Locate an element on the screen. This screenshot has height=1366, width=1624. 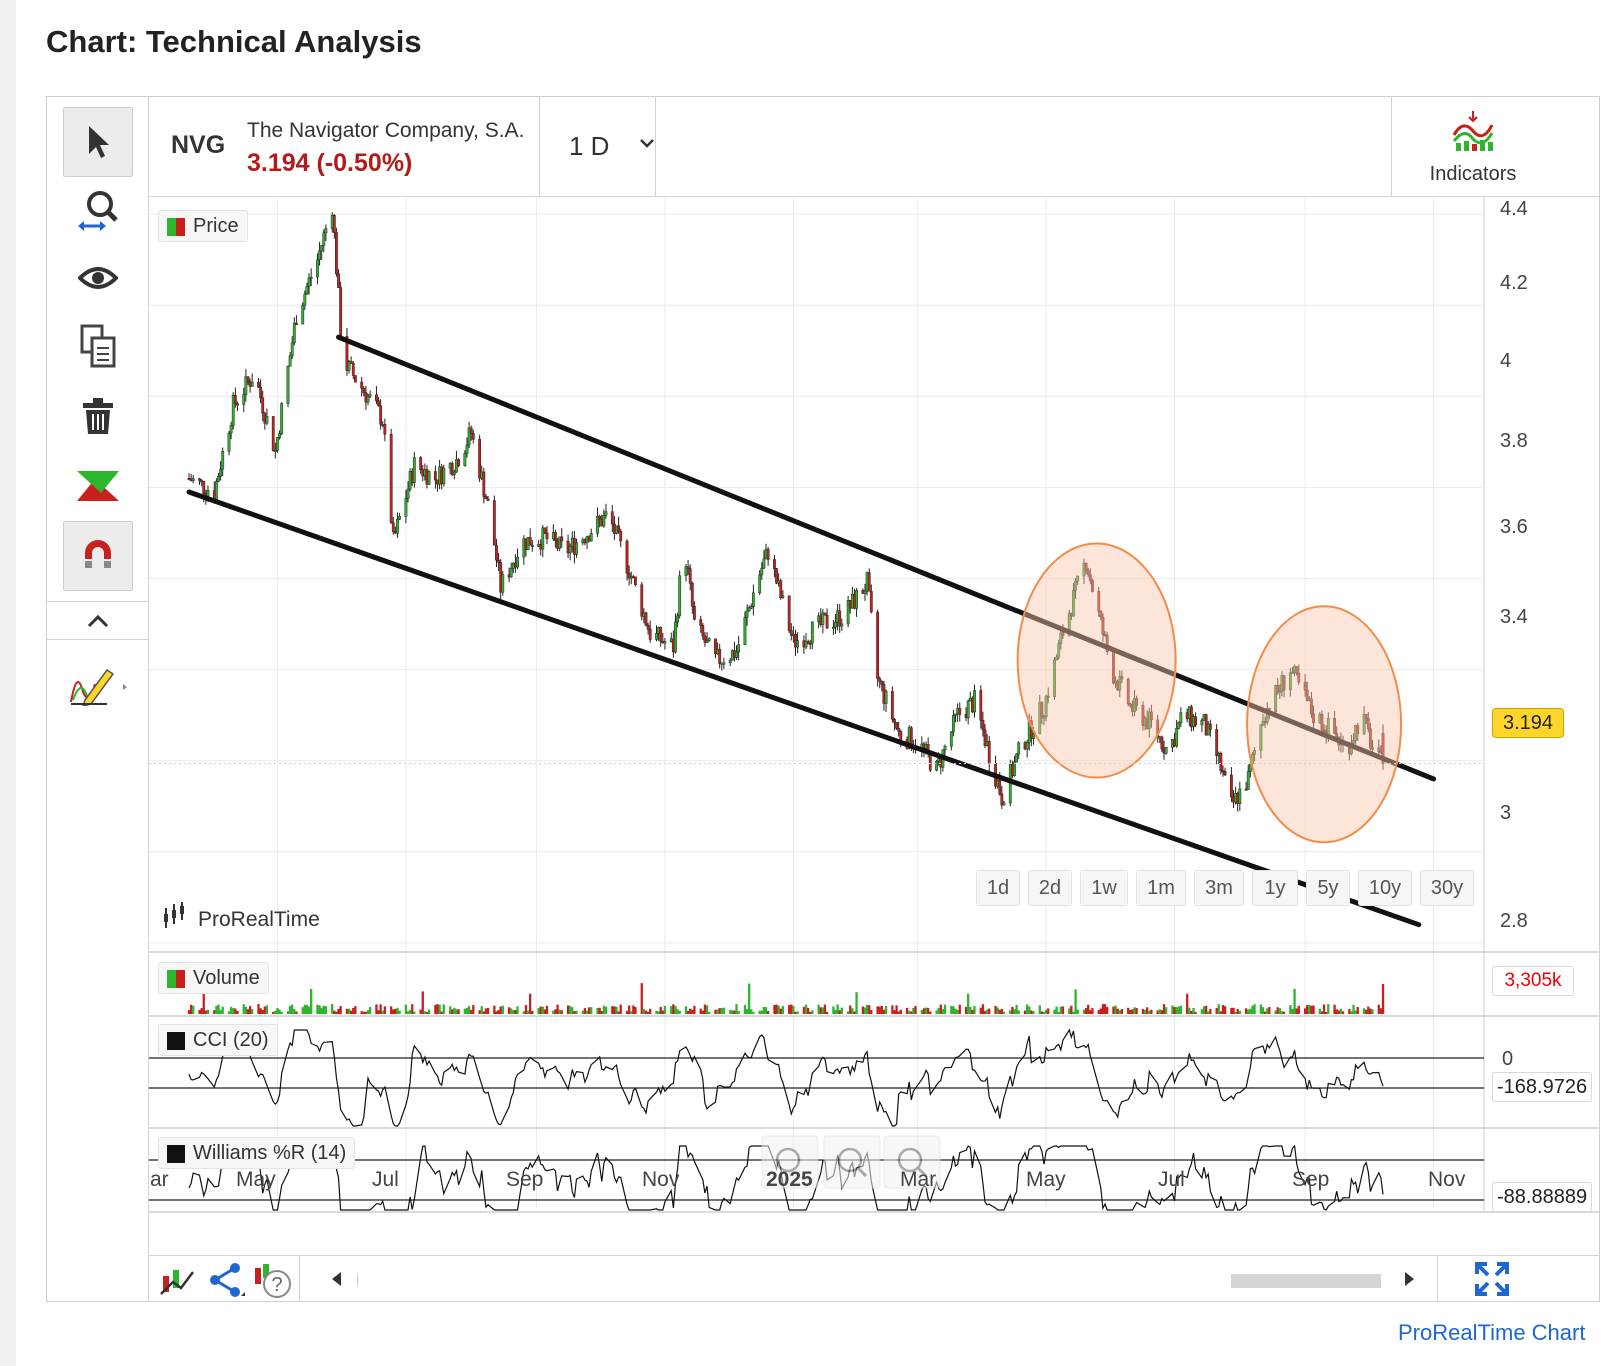
zoom-out-icon-handle is located at coordinates (862, 1172).